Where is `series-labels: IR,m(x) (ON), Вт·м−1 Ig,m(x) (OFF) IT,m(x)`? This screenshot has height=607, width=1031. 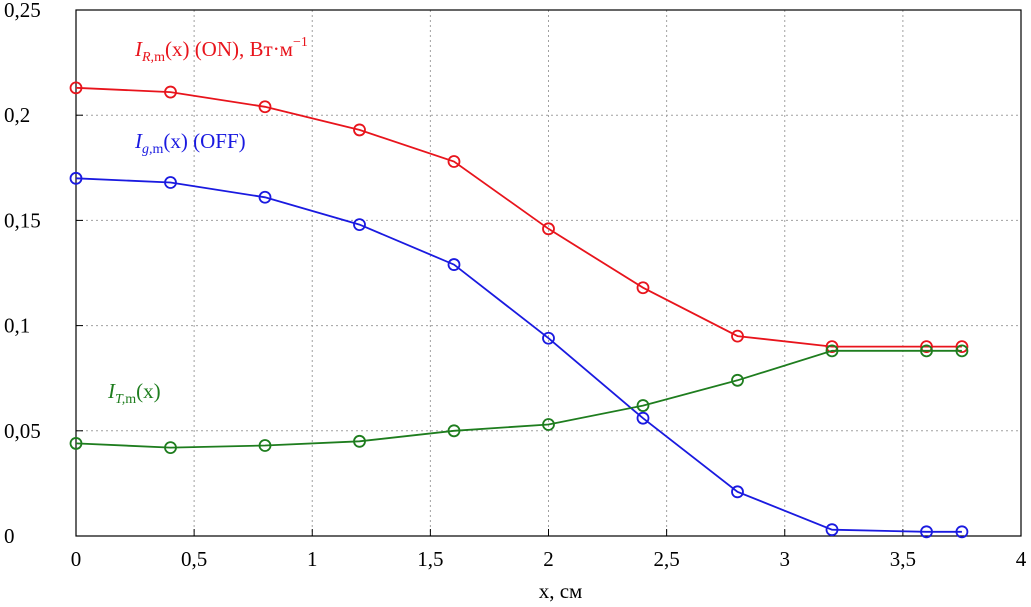
series-labels: IR,m(x) (ON), Вт·м−1 Ig,m(x) (OFF) IT,m(x) is located at coordinates (207, 221).